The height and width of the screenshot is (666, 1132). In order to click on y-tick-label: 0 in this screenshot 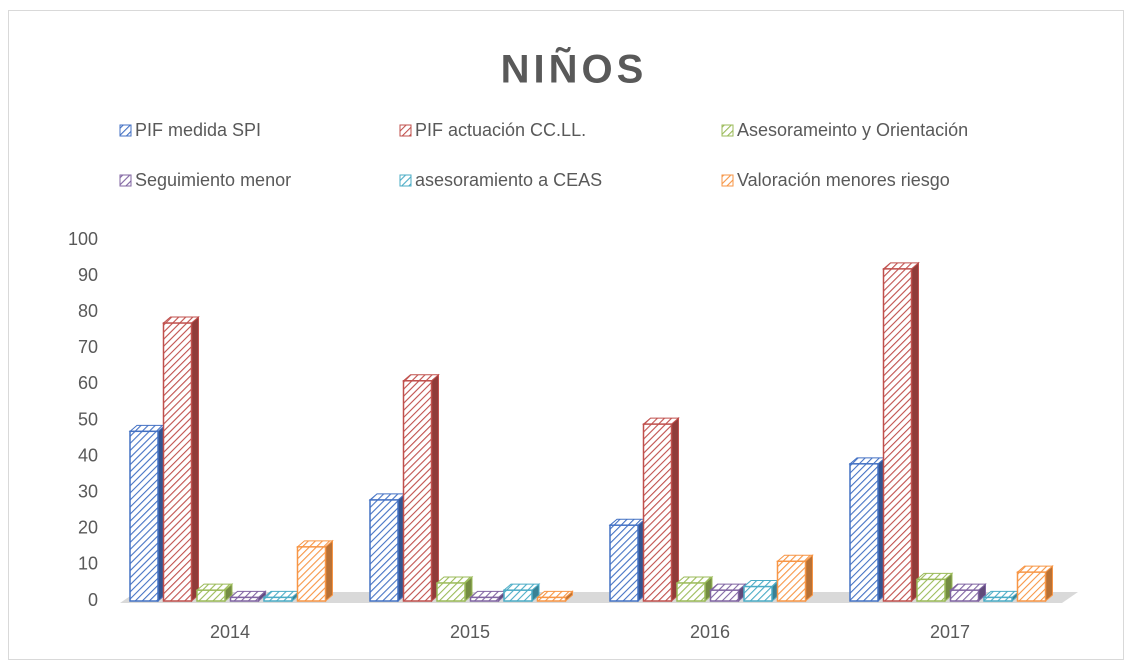, I will do `click(93, 600)`.